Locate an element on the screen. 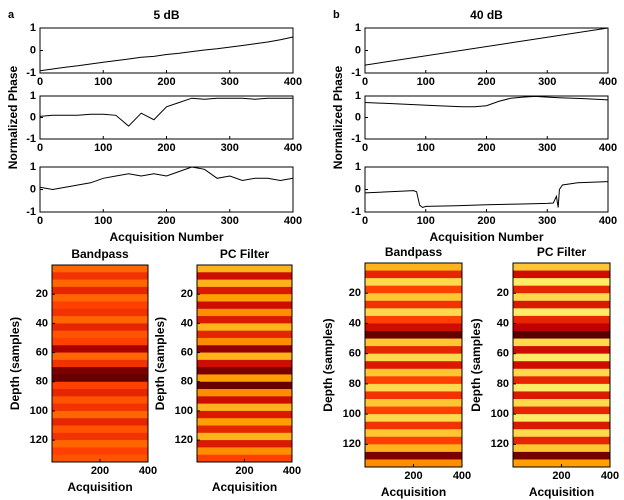 The image size is (624, 500). y-axis-label: Normalized Phase is located at coordinates (338, 117).